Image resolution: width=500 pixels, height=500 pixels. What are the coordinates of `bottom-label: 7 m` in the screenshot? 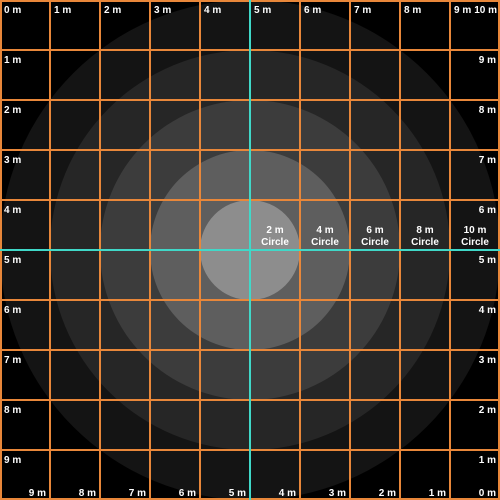 It's located at (137, 493).